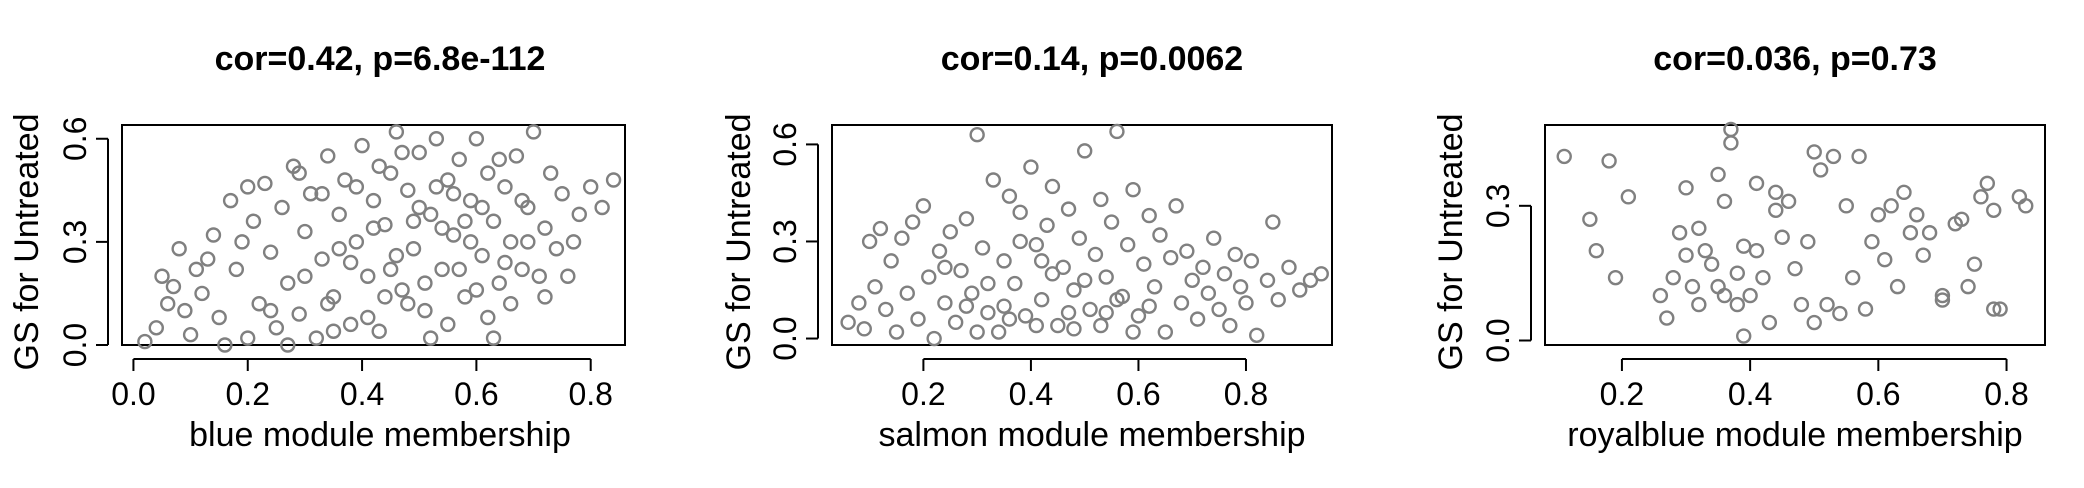 The width and height of the screenshot is (2084, 488). Describe the element at coordinates (1031, 394) in the screenshot. I see `x-tick-label-salmon: 0.4` at that location.